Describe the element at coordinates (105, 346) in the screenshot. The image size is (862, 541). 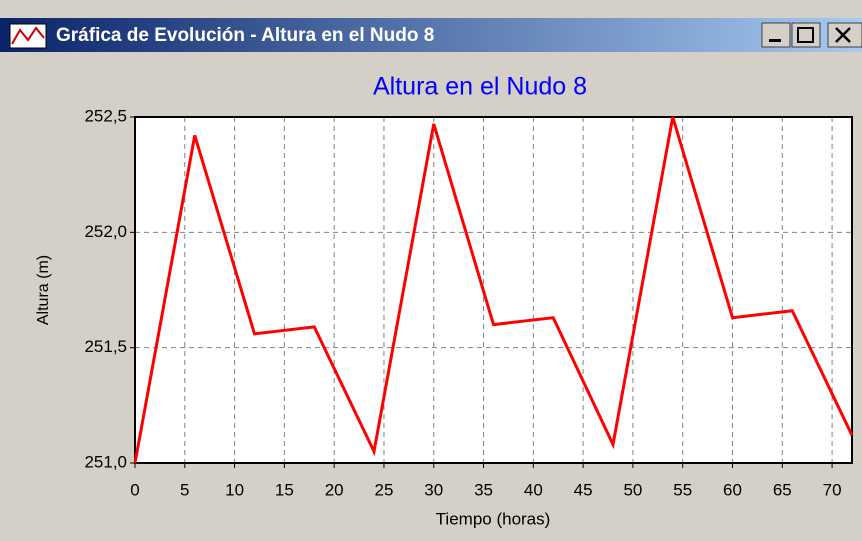
I see `y-tick-label: 251,5` at that location.